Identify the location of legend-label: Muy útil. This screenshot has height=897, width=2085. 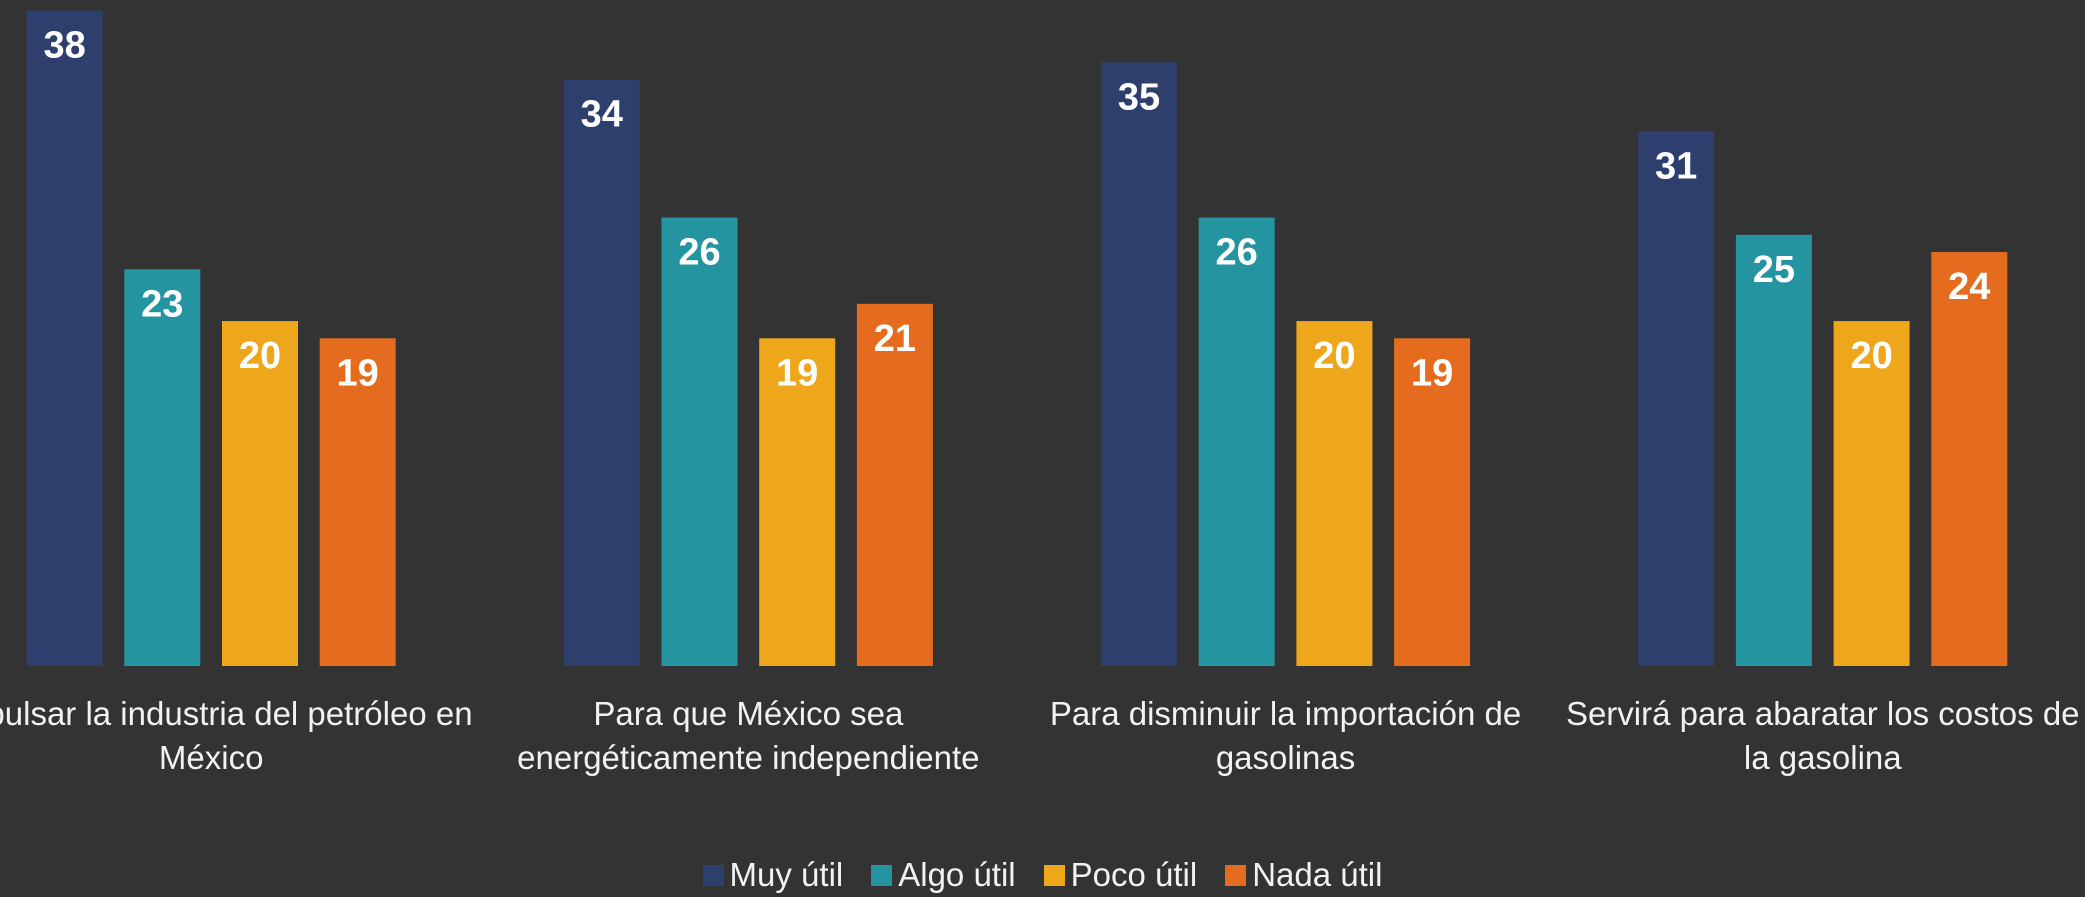
(786, 874).